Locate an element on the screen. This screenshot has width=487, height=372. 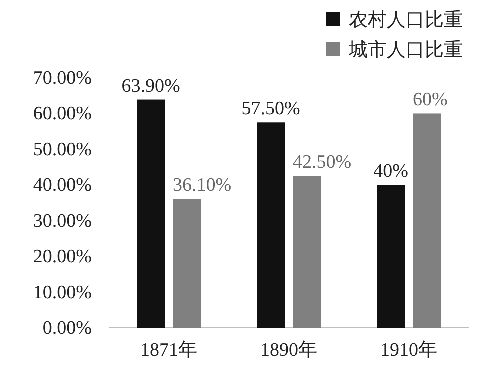
y-tick-label: 10.00% is located at coordinates (62, 293).